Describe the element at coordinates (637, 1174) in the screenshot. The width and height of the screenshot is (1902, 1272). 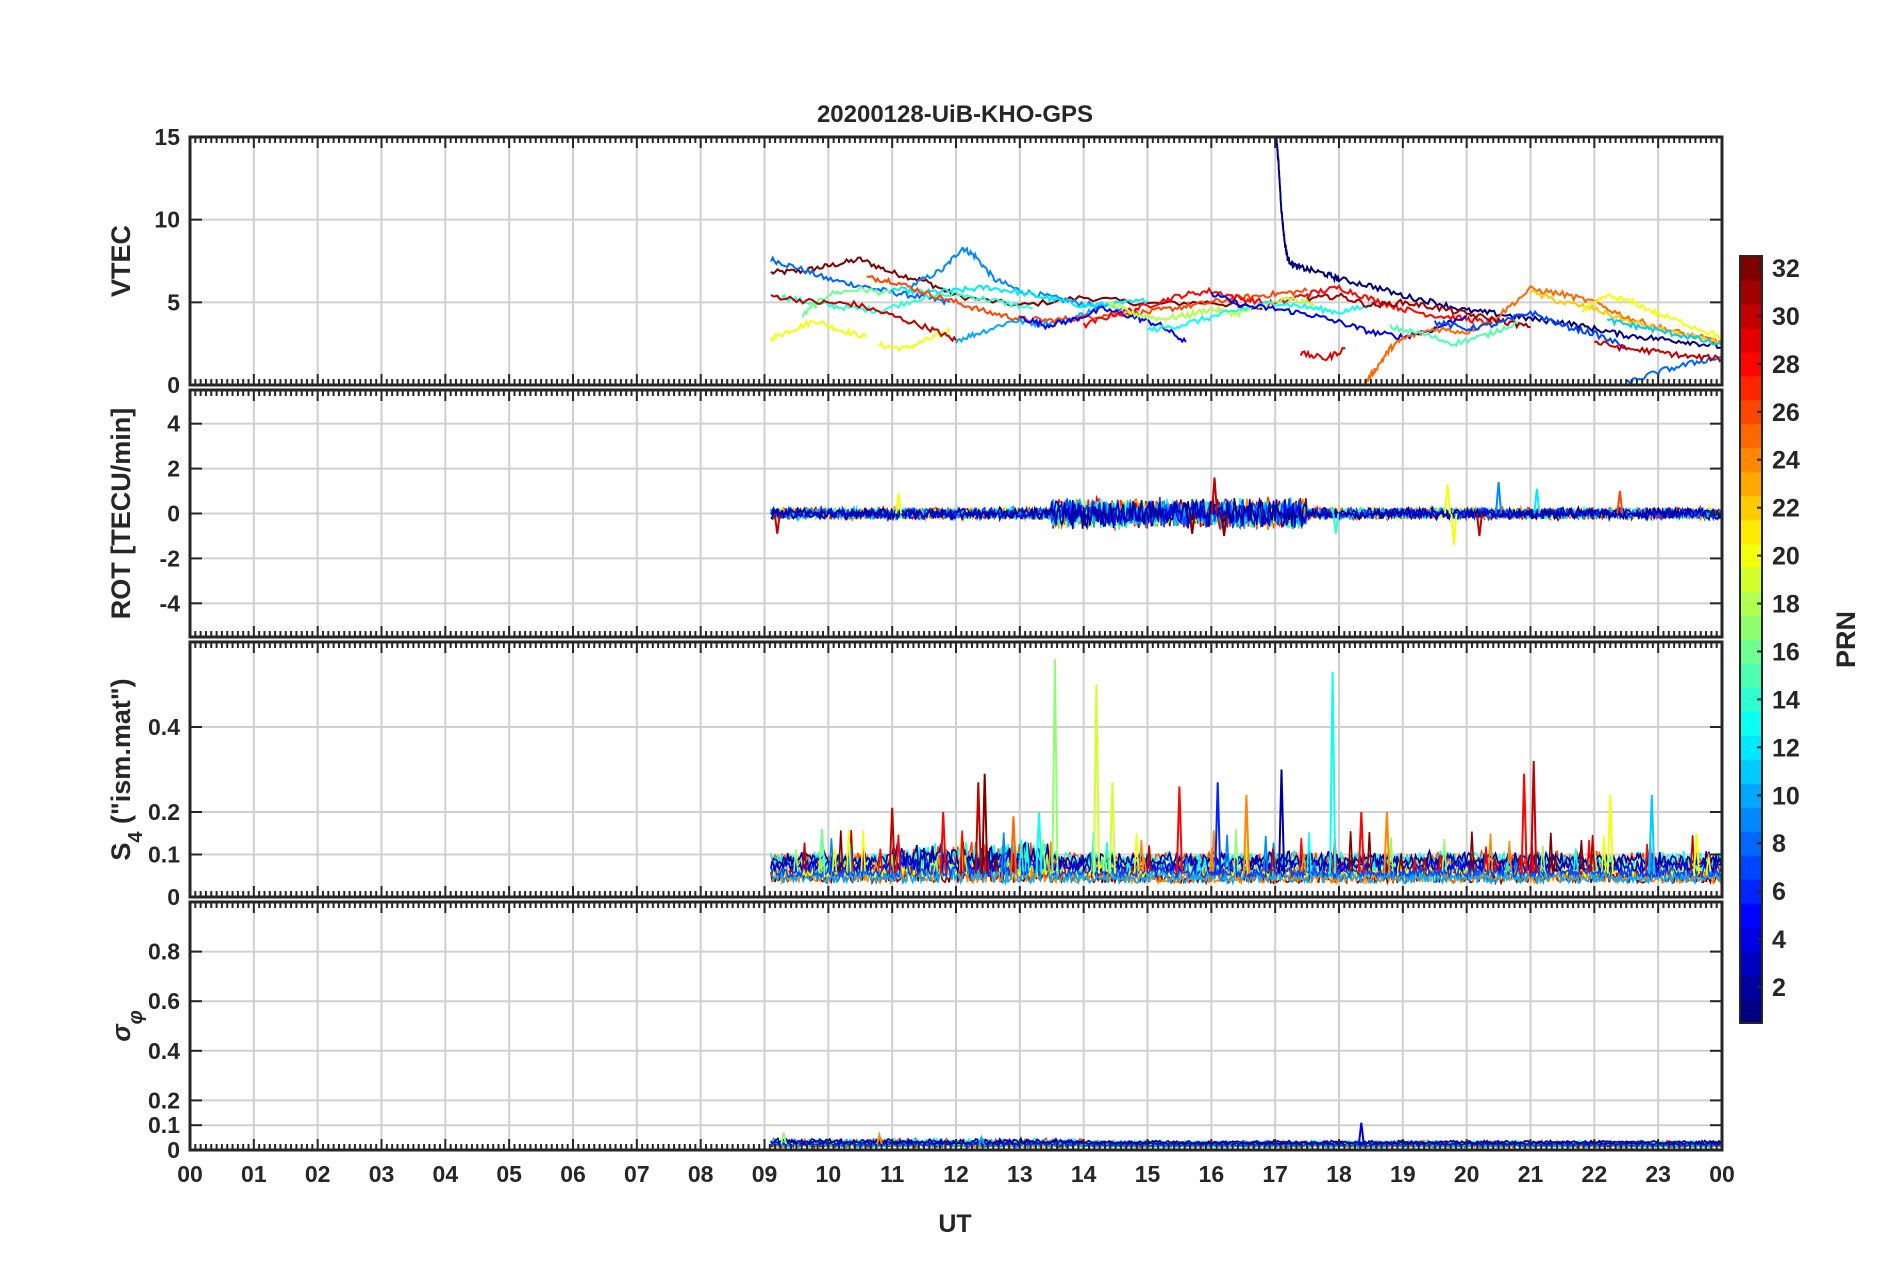
I see `x-tick-label: 07` at that location.